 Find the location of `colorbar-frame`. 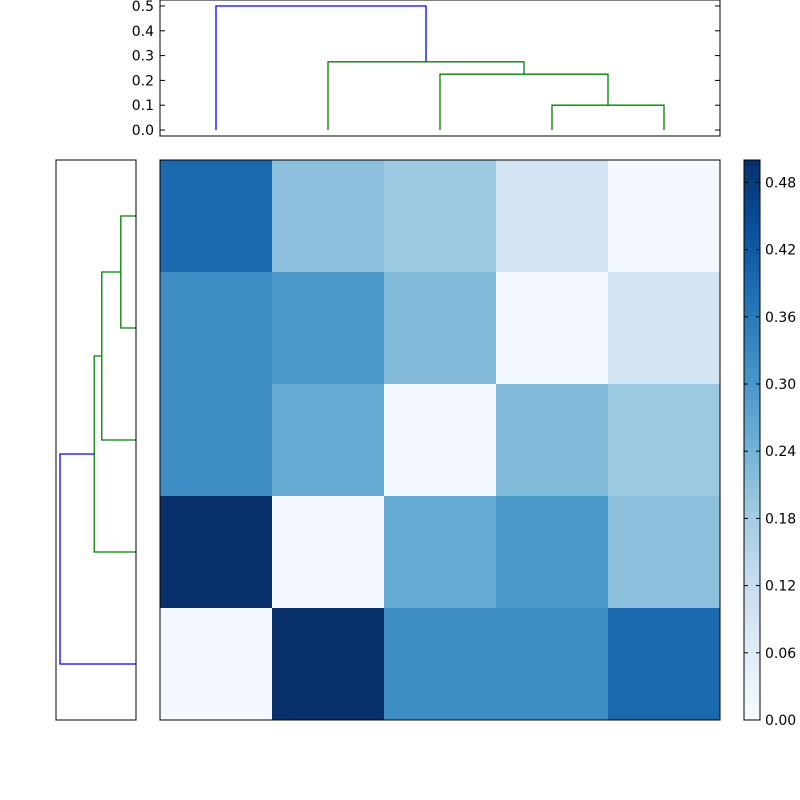

colorbar-frame is located at coordinates (752, 440).